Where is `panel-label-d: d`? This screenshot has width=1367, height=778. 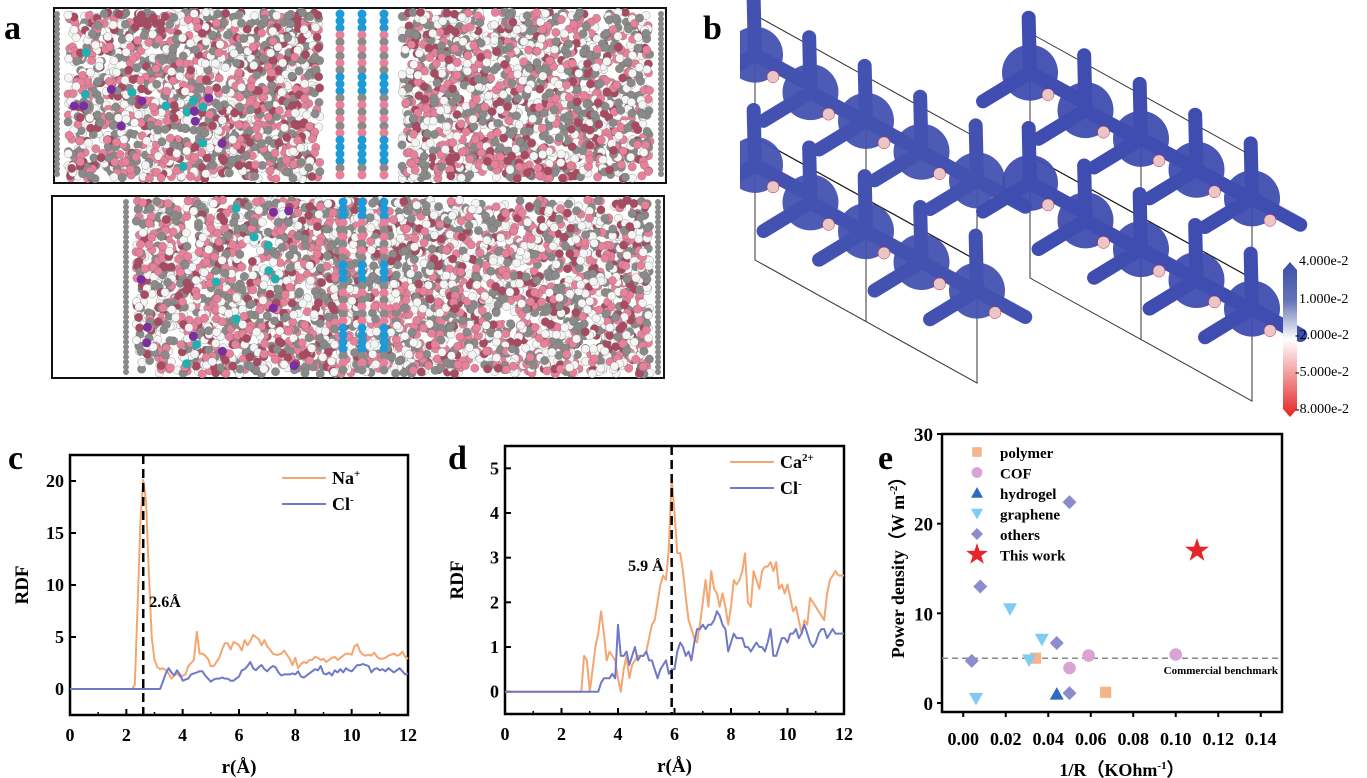 panel-label-d: d is located at coordinates (457, 458).